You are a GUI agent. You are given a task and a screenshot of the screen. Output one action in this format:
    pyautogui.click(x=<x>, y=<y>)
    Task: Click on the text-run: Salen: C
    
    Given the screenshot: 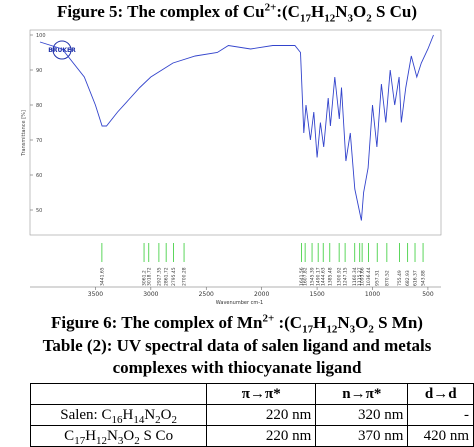 What is the action you would take?
    pyautogui.click(x=86, y=414)
    